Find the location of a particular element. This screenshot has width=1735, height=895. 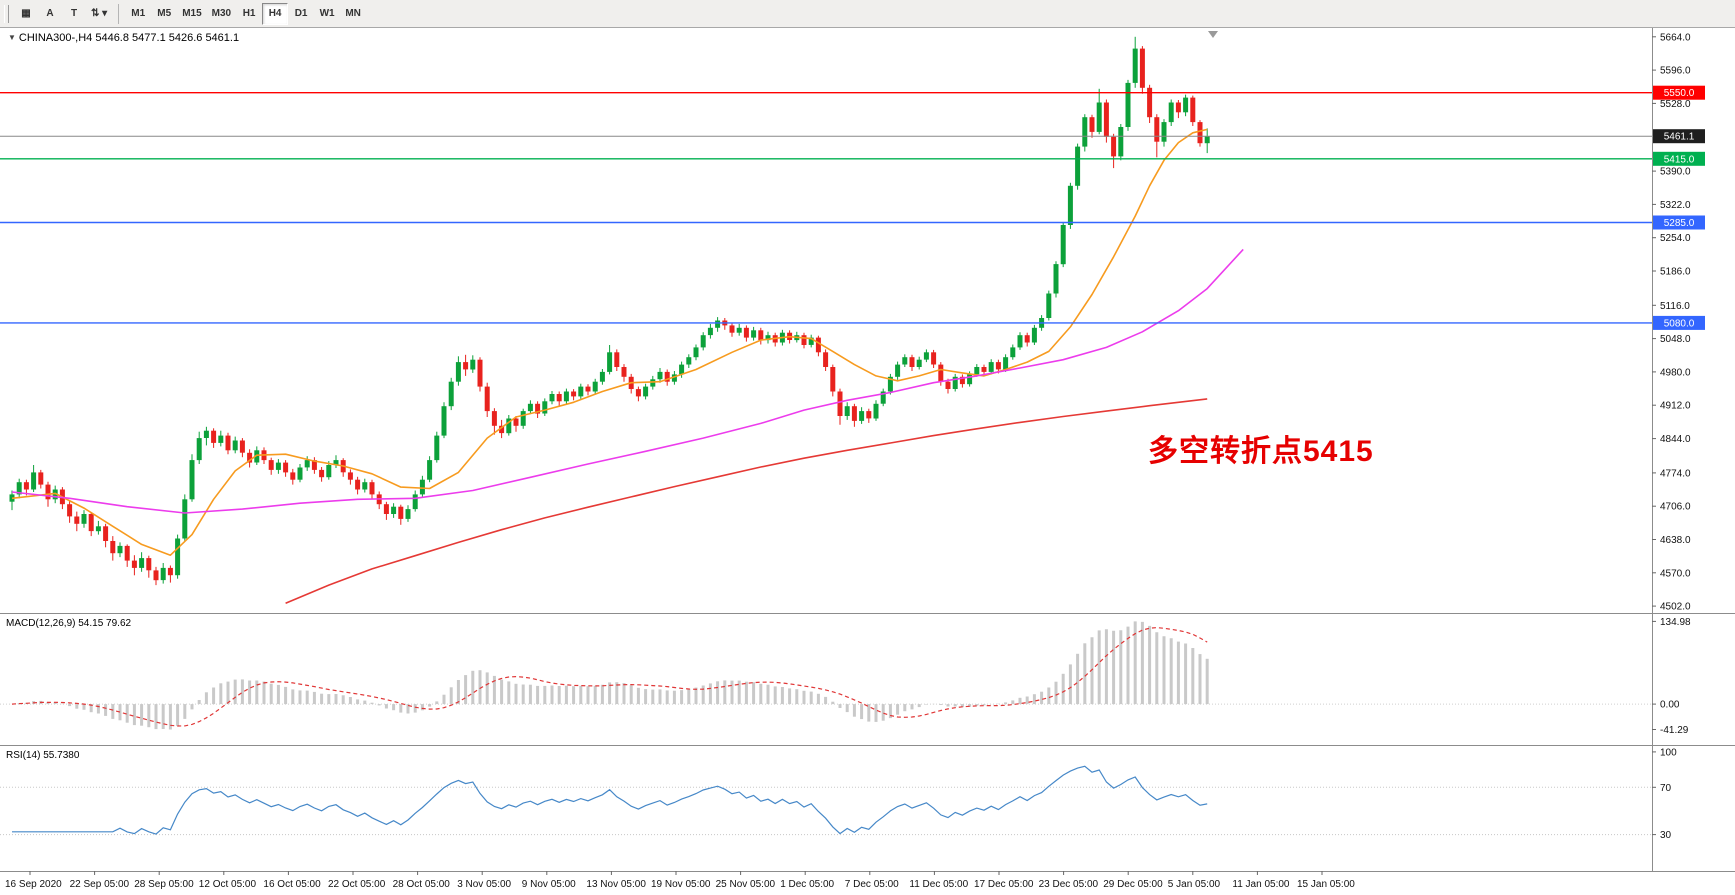

ma-slow-red-line is located at coordinates (746, 501).